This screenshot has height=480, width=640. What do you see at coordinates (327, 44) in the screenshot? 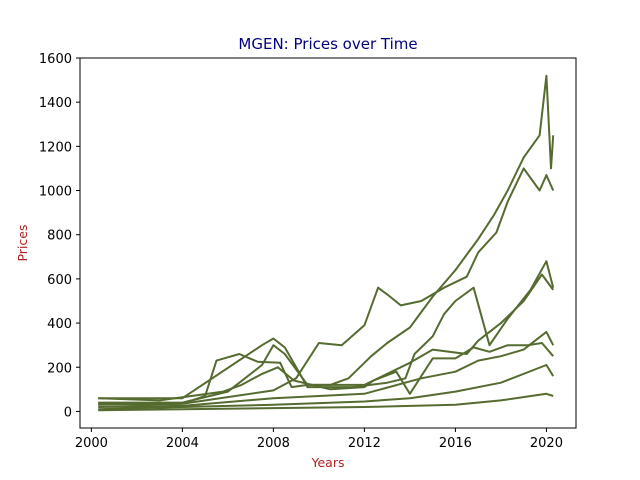
I see `chart-title: MGEN: Prices over Time` at bounding box center [327, 44].